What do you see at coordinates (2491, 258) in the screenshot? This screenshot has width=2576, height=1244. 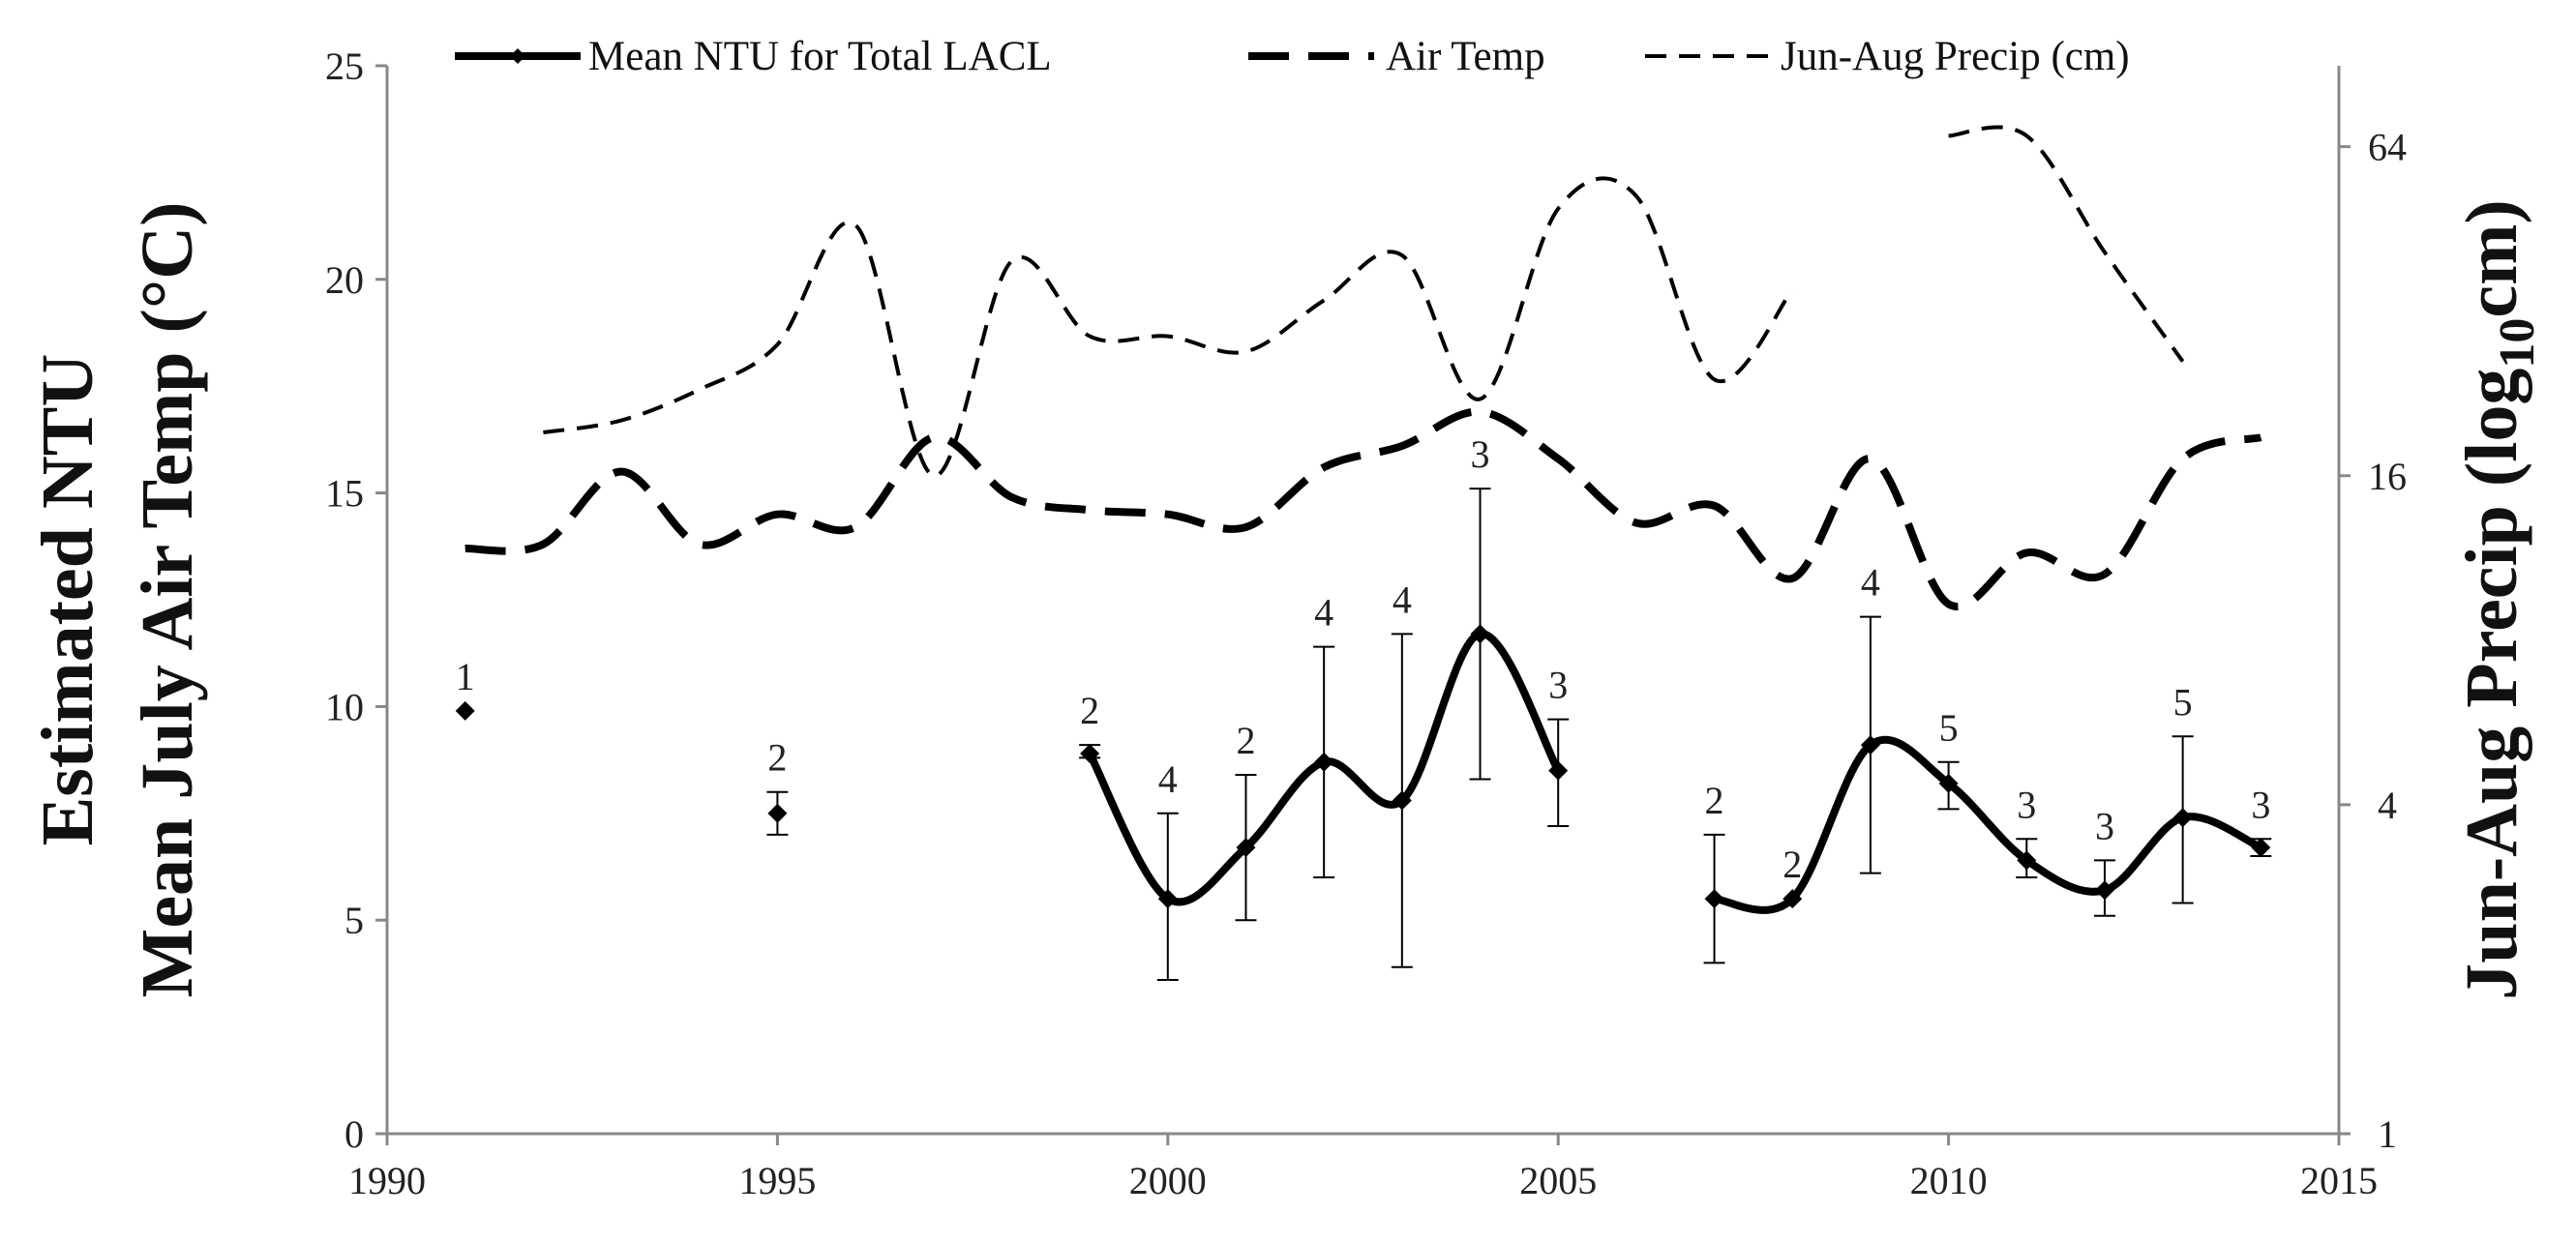 I see `right-axis-title-tail: cm)` at bounding box center [2491, 258].